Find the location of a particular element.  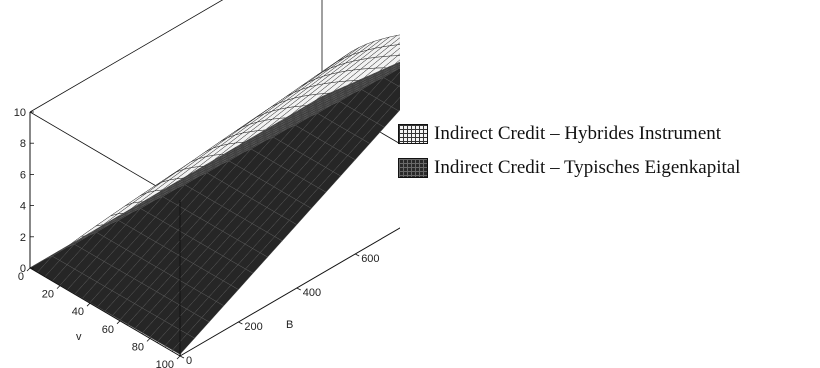

y-tick-label: 600 is located at coordinates (370, 259).